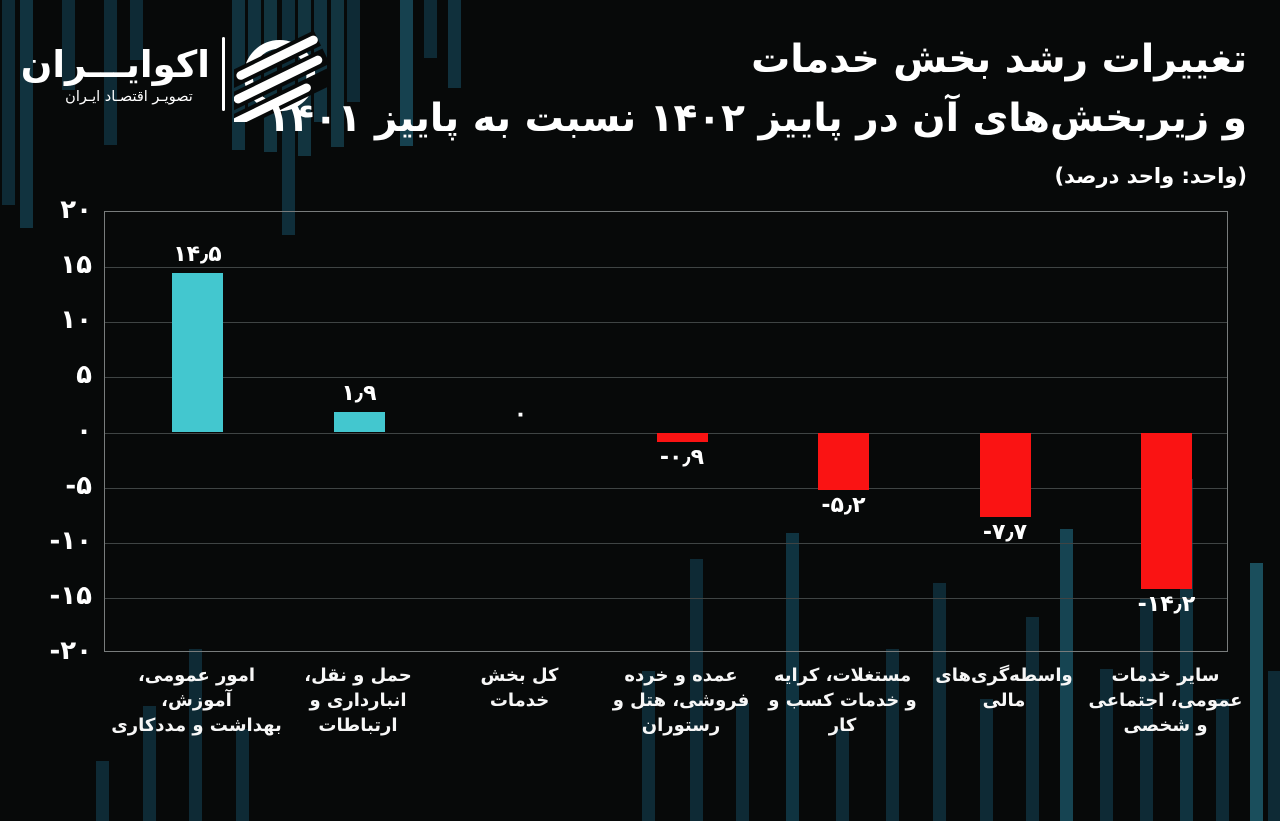 This screenshot has height=821, width=1280. Describe the element at coordinates (282, 76) in the screenshot. I see `ecoiran-logo-icon` at that location.